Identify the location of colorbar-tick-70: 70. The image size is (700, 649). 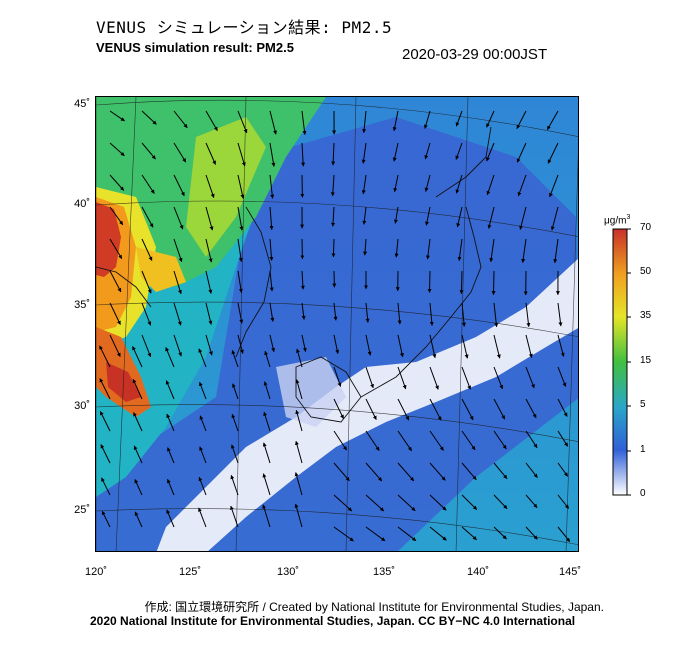
(646, 227).